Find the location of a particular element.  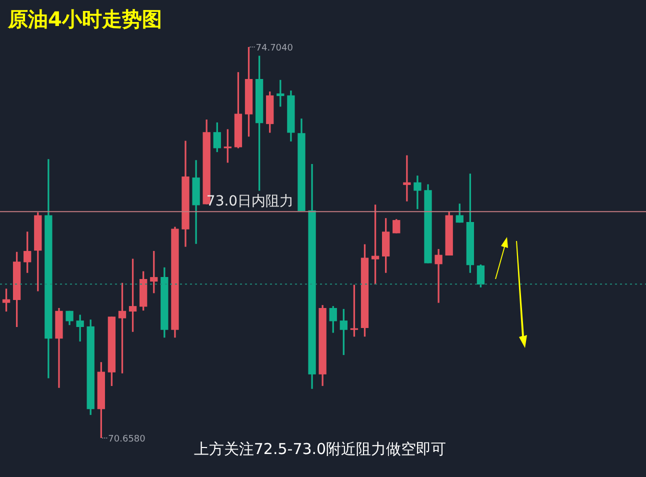

ref-line-label: 73.0日内阻力 is located at coordinates (250, 201).